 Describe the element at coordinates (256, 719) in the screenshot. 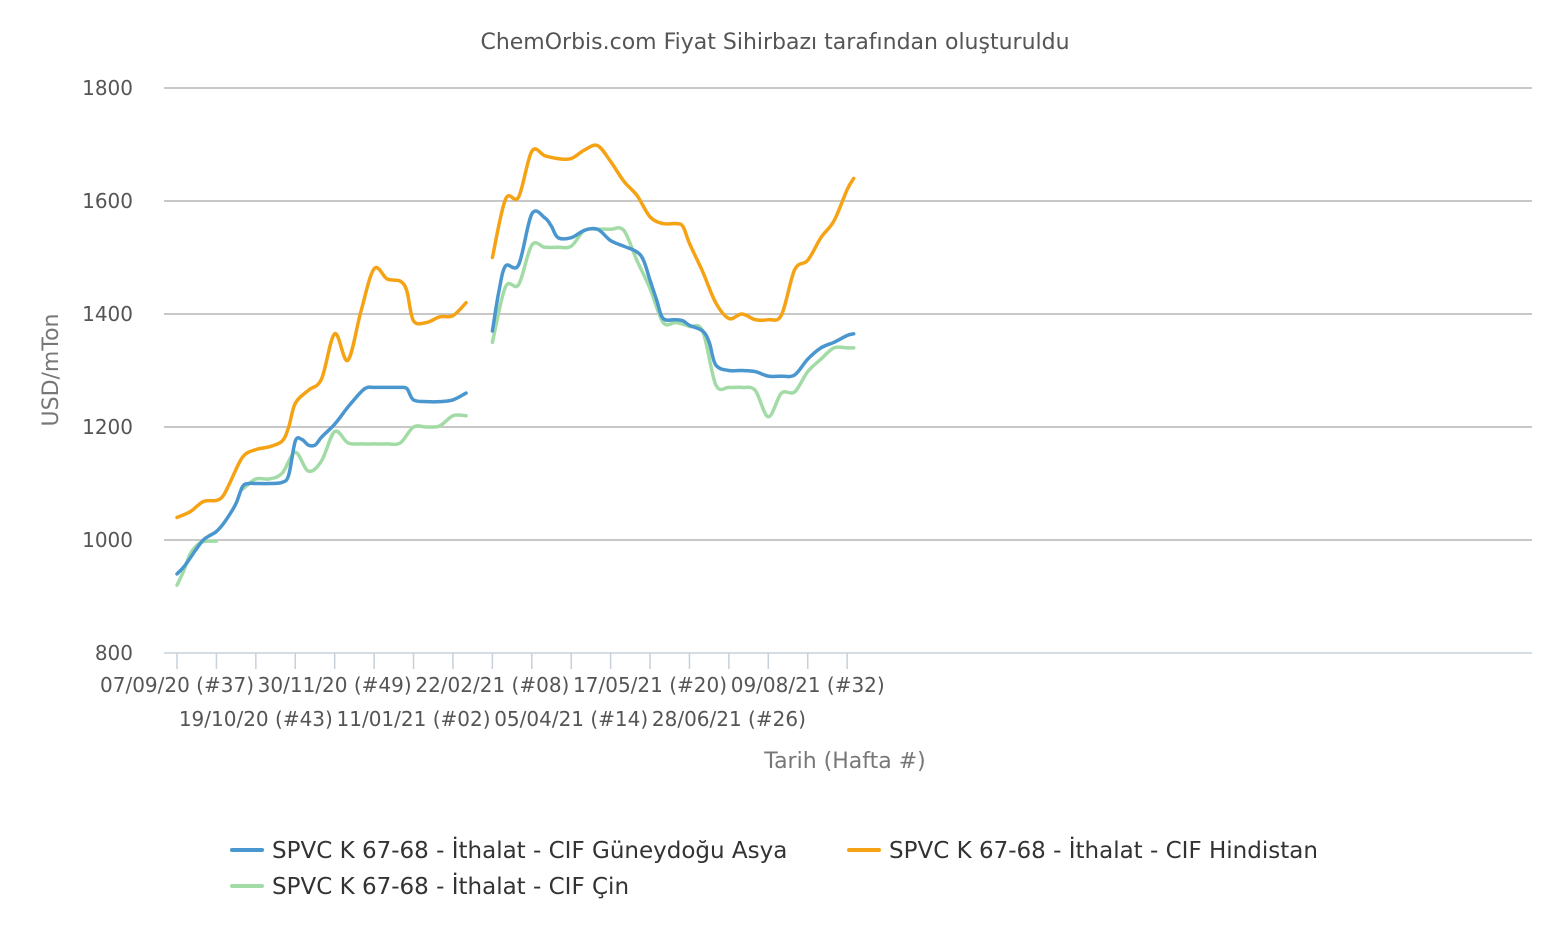

I see `x-tick-label: 19/10/20 (#43)` at that location.